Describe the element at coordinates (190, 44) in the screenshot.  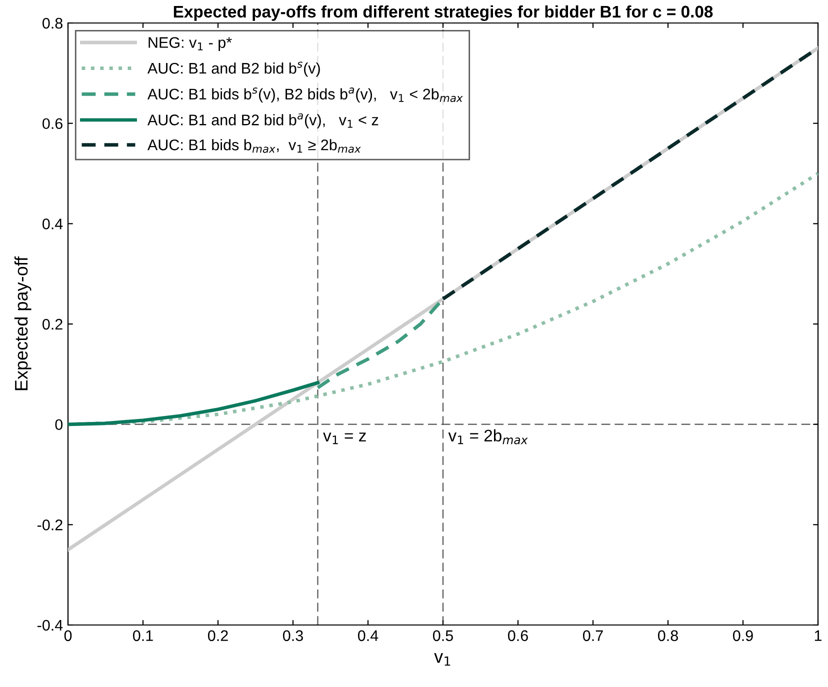
I see `legend-label: NEG: v$_{1}$ - p*` at that location.